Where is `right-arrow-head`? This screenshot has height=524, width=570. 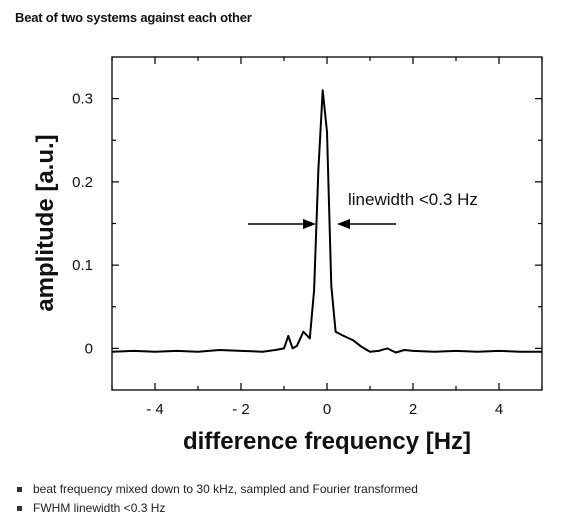 right-arrow-head is located at coordinates (343, 224).